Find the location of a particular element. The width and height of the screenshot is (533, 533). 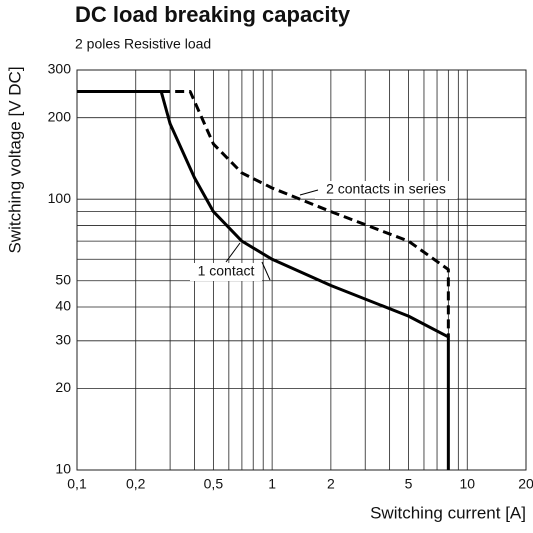

y-tick-label: 100 is located at coordinates (60, 198).